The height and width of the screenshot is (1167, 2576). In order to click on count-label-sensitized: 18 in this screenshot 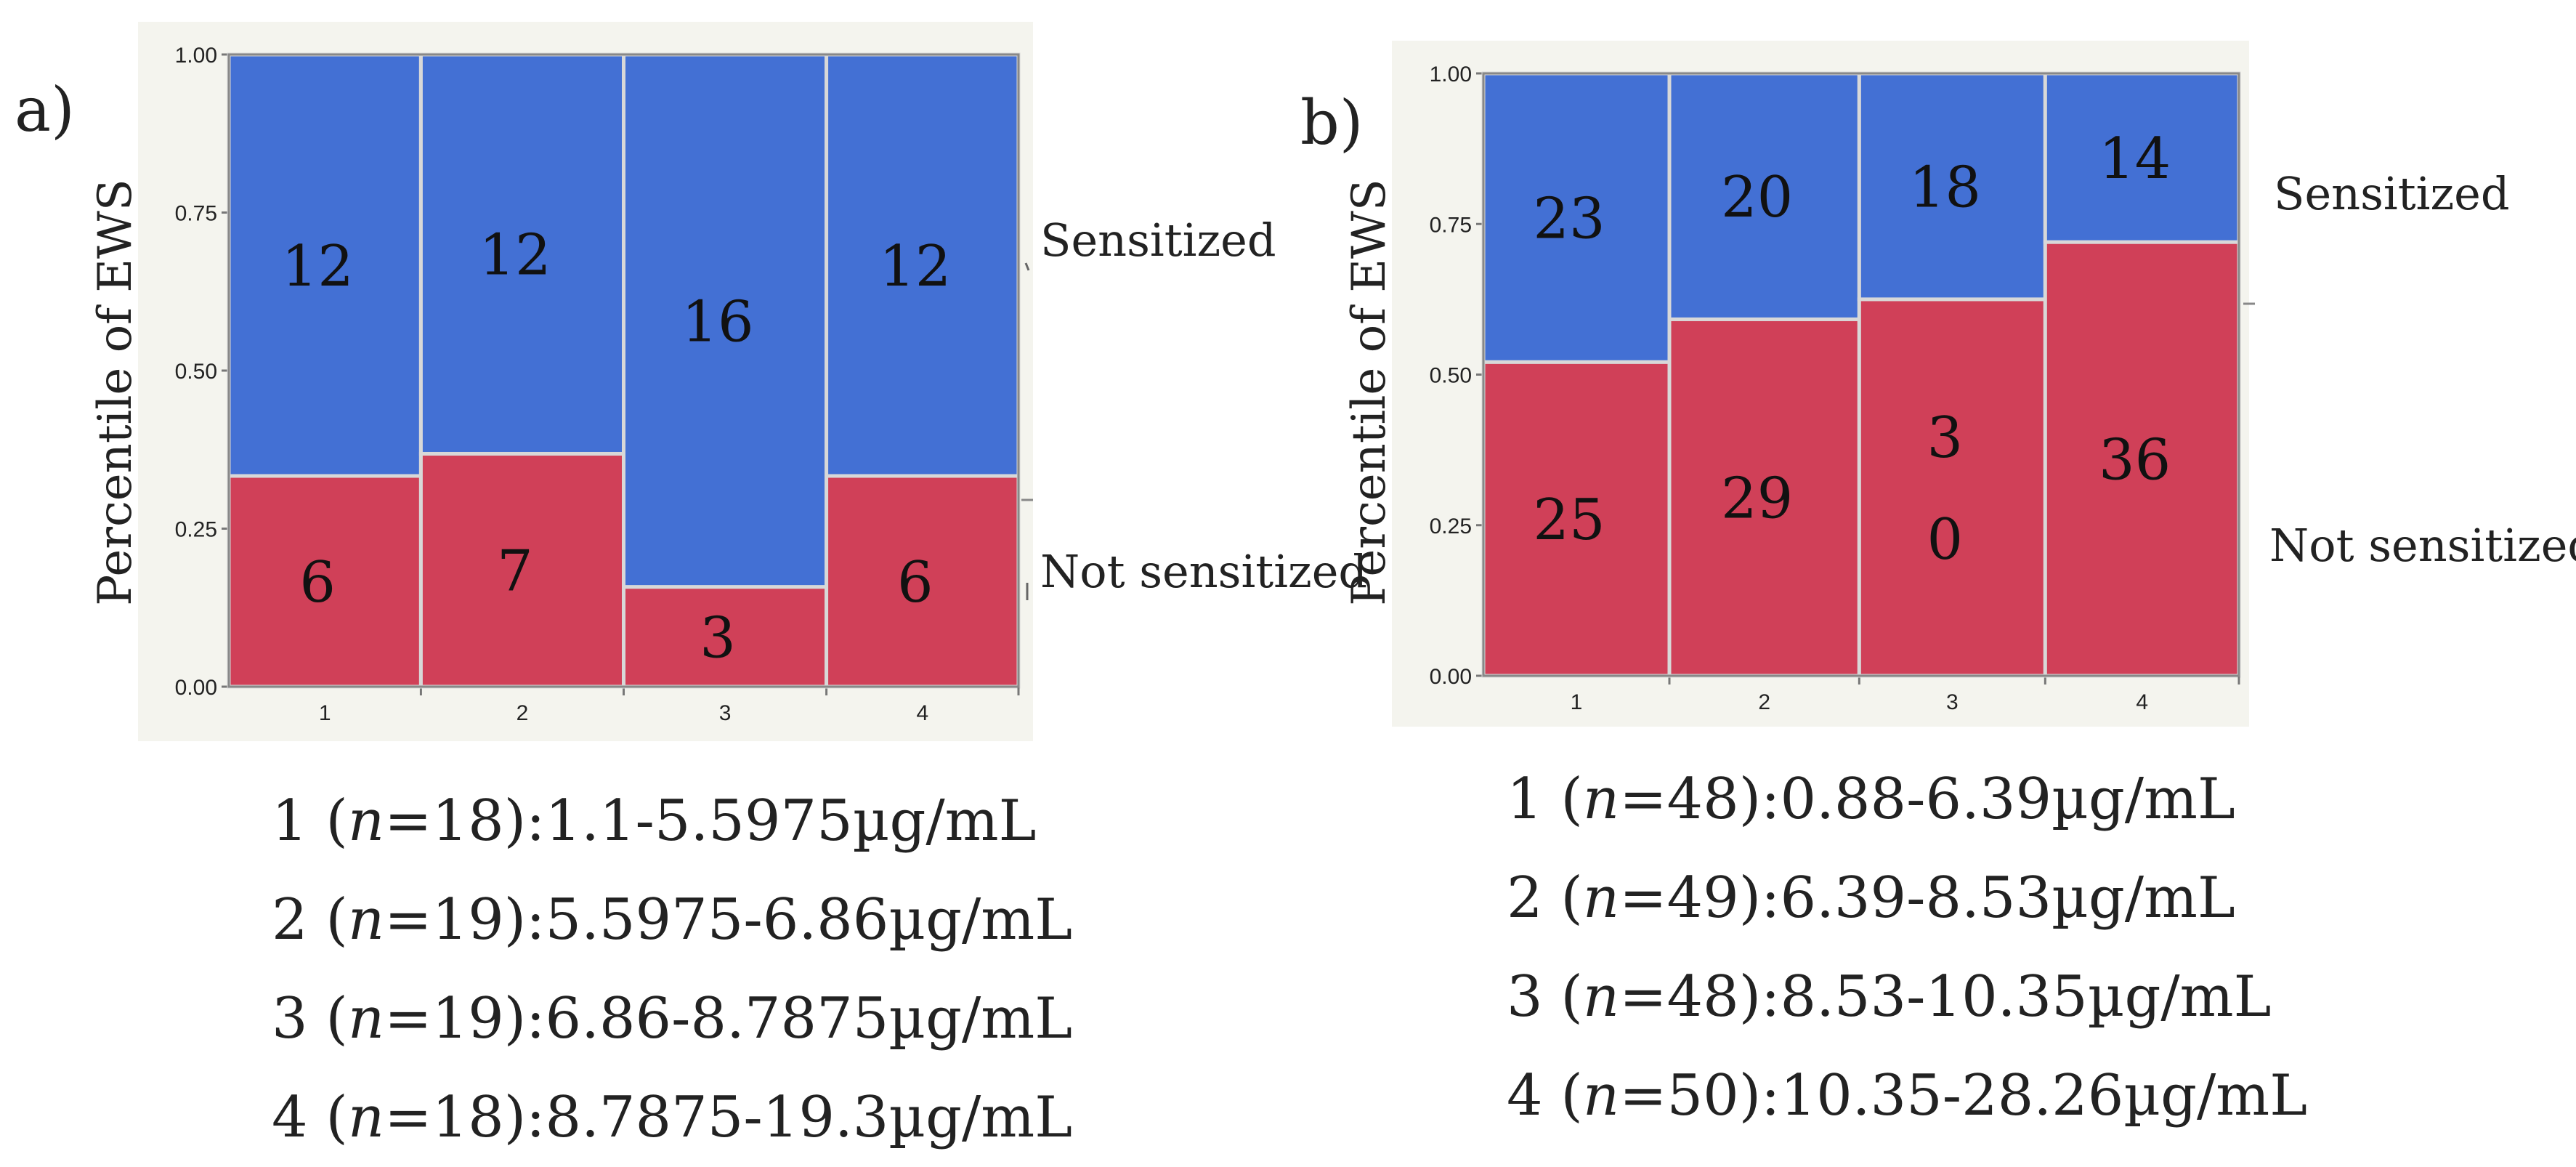, I will do `click(1945, 187)`.